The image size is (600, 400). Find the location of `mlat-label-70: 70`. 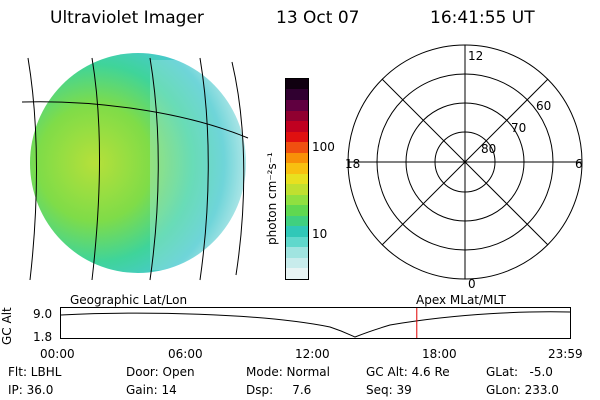

mlat-label-70: 70 is located at coordinates (518, 128).